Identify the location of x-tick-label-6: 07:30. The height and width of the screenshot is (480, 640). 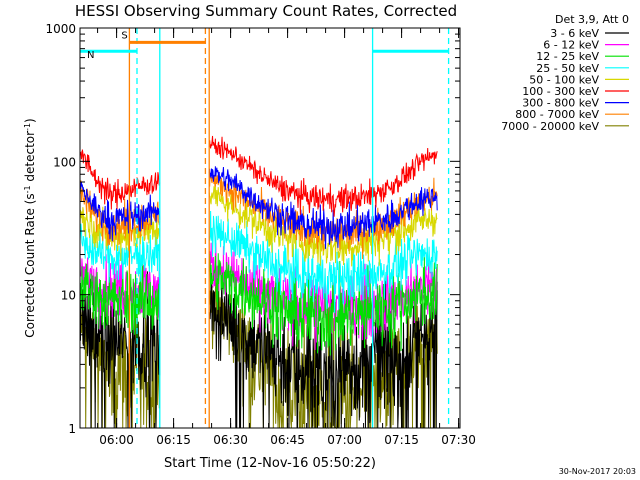
(458, 440).